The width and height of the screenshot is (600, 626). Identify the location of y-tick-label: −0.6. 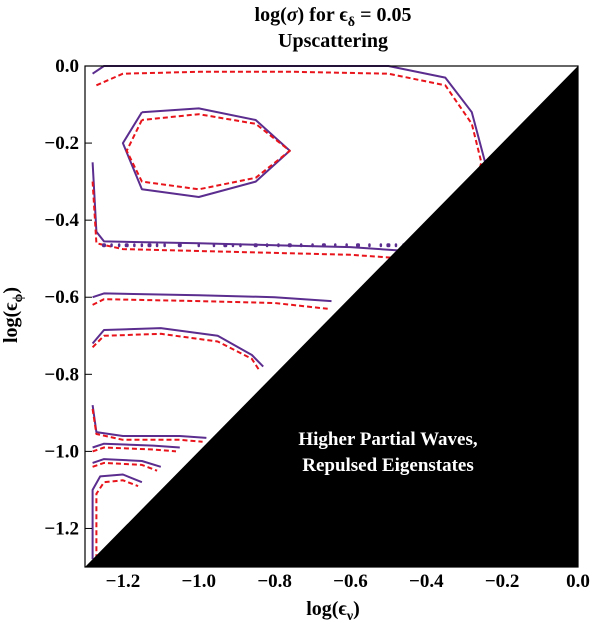
(61, 297).